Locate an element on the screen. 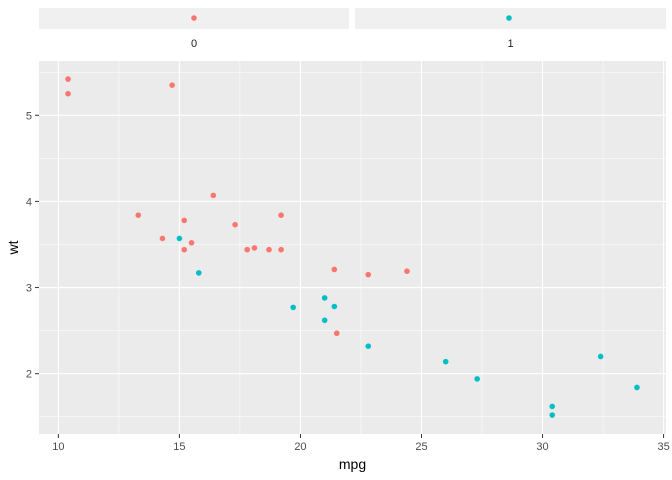 The width and height of the screenshot is (672, 480). x-tick-label: 30 is located at coordinates (542, 447).